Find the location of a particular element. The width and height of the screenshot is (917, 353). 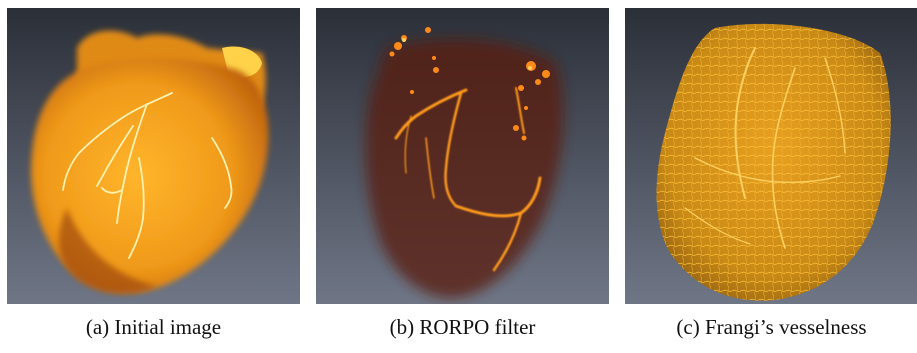

caption-rorpo-filter: (b) RORPO filter is located at coordinates (462, 327).